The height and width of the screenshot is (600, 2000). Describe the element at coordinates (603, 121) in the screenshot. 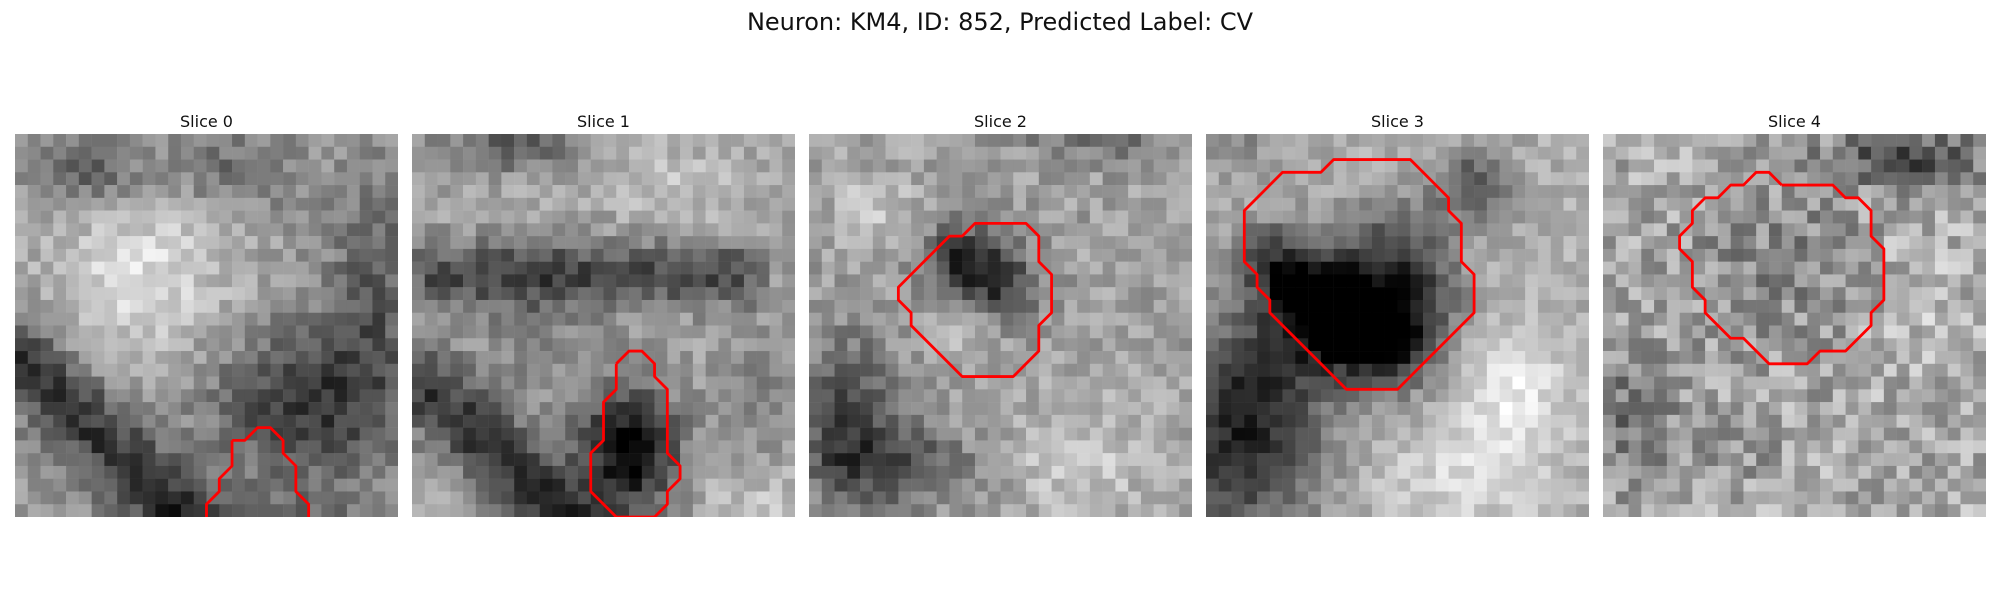

I see `slice-title: Slice 1` at that location.